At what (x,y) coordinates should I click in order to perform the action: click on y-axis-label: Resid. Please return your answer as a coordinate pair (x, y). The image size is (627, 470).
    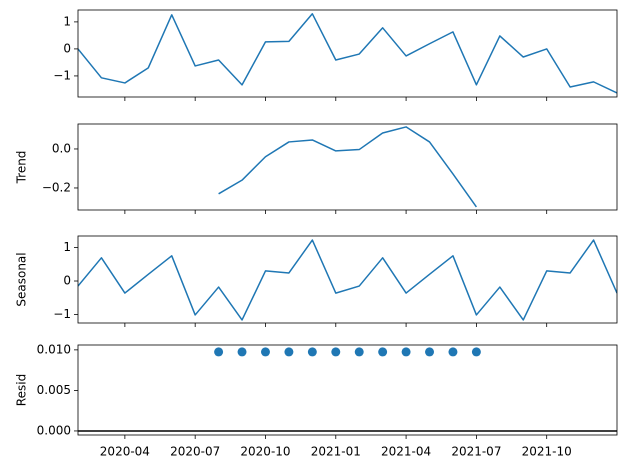
    Looking at the image, I should click on (22, 390).